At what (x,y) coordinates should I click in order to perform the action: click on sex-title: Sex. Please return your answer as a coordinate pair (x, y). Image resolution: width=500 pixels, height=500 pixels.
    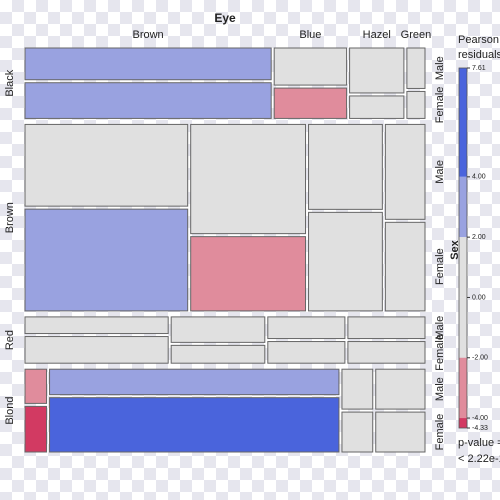
    Looking at the image, I should click on (455, 249).